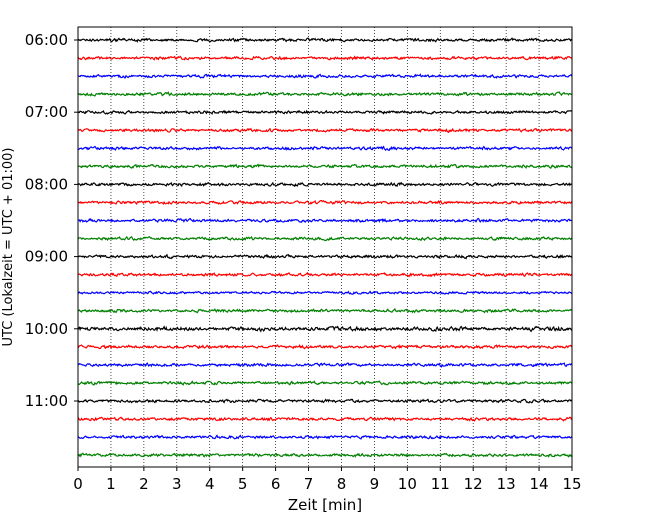 This screenshot has height=520, width=650. I want to click on x-tick-label-6: 6, so click(276, 484).